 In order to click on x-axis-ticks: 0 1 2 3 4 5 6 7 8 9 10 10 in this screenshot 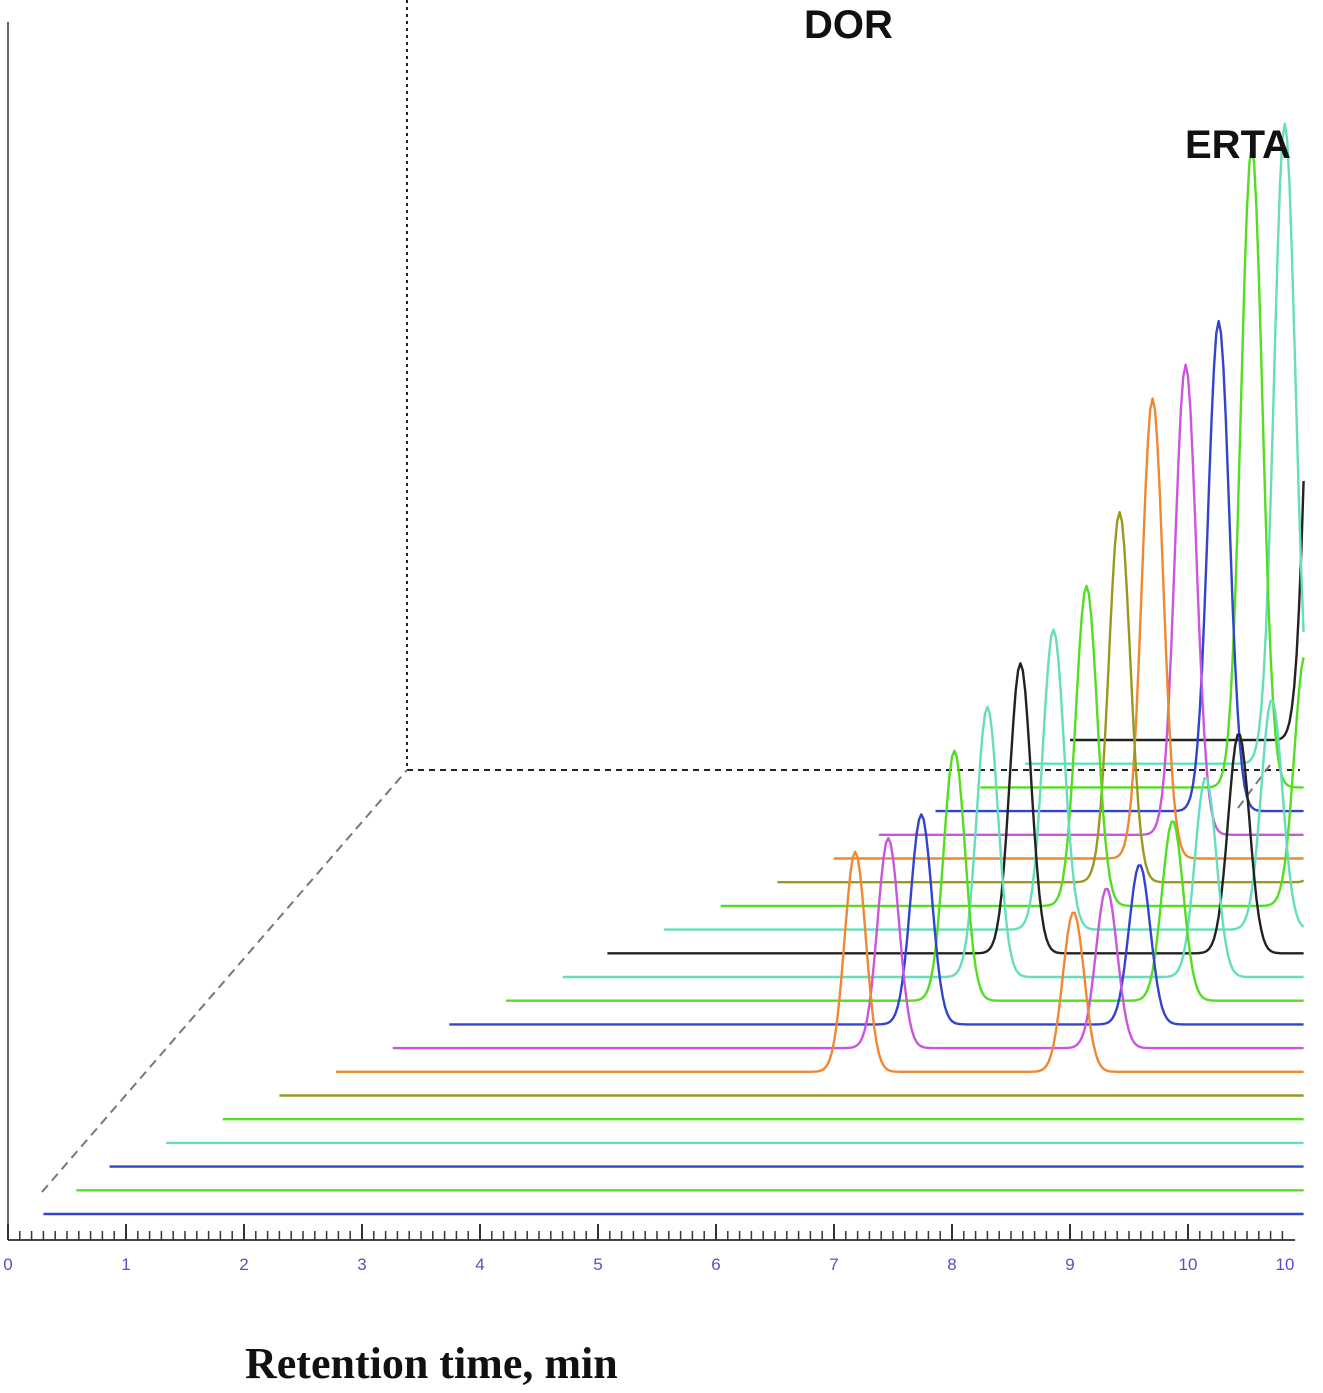, I will do `click(648, 1249)`.